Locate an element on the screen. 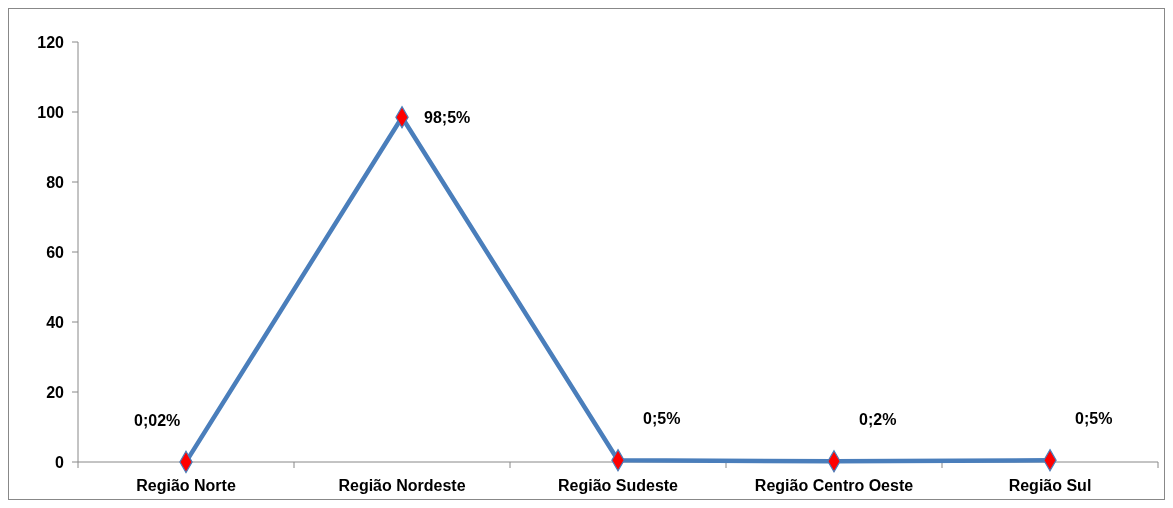 The height and width of the screenshot is (508, 1173). data-label: 0;02% is located at coordinates (157, 420).